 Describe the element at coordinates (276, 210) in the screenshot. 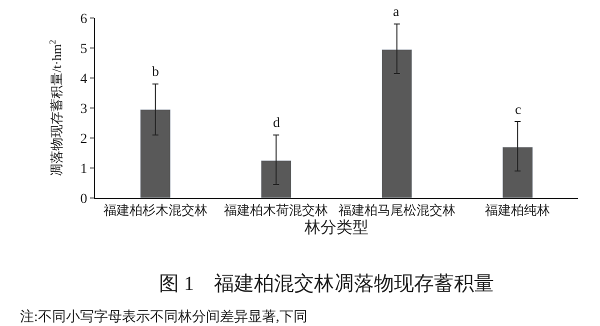

I see `x-tick-label: 福建柏木荷混交林` at that location.